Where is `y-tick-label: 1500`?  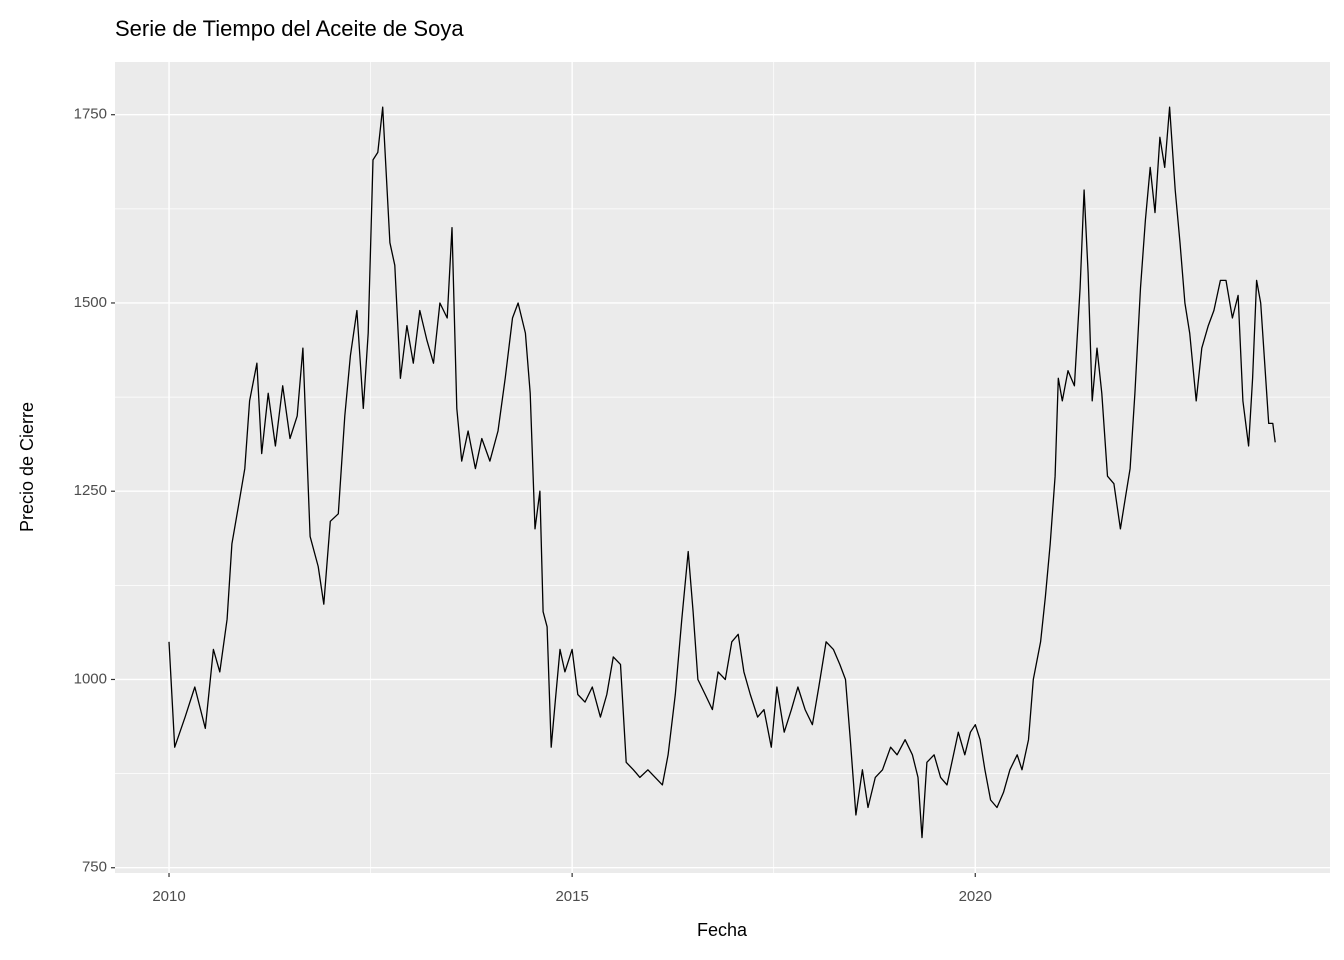
y-tick-label: 1500 is located at coordinates (90, 302).